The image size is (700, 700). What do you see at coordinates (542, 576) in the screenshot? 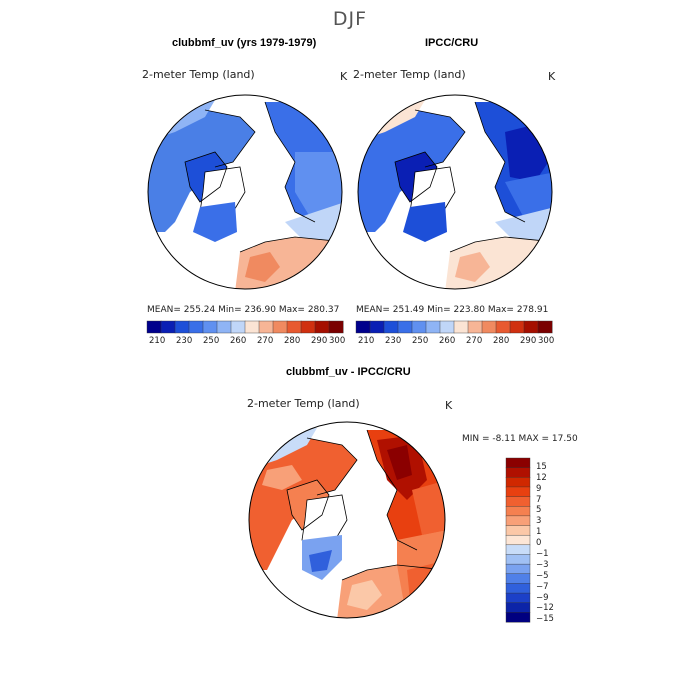
I see `colorbar-tick: −5` at bounding box center [542, 576].